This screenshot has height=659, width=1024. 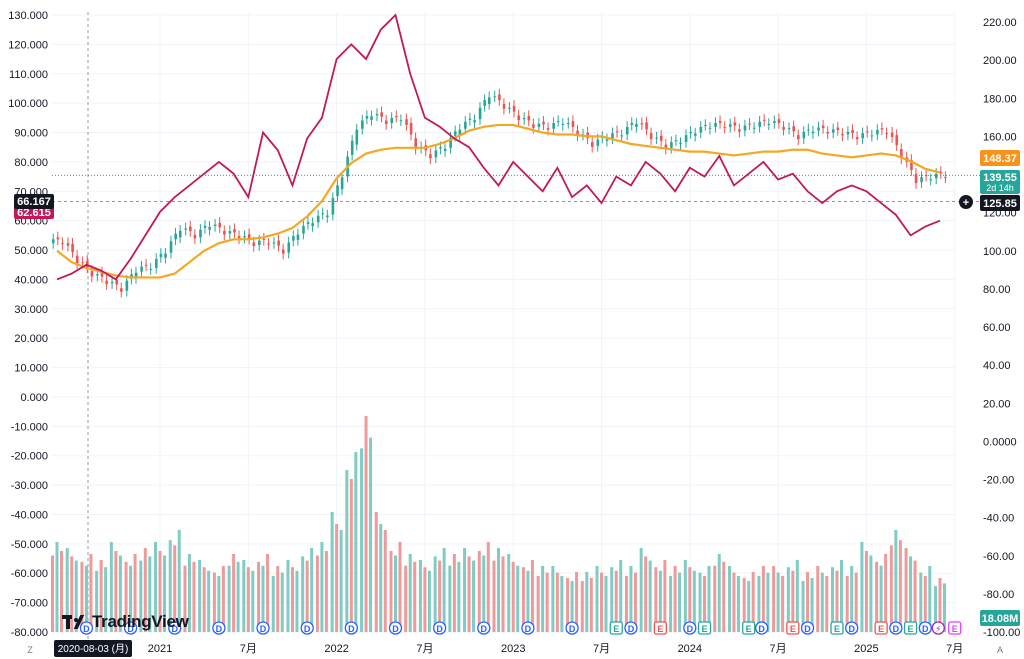 I want to click on svg-text: 125.85, so click(x=1000, y=204).